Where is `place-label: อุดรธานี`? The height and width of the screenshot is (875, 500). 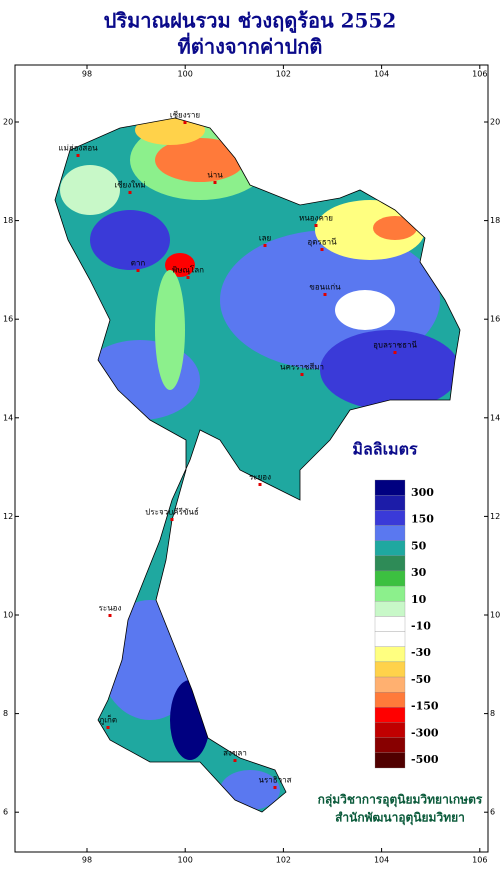
place-label: อุดรธานี is located at coordinates (322, 242).